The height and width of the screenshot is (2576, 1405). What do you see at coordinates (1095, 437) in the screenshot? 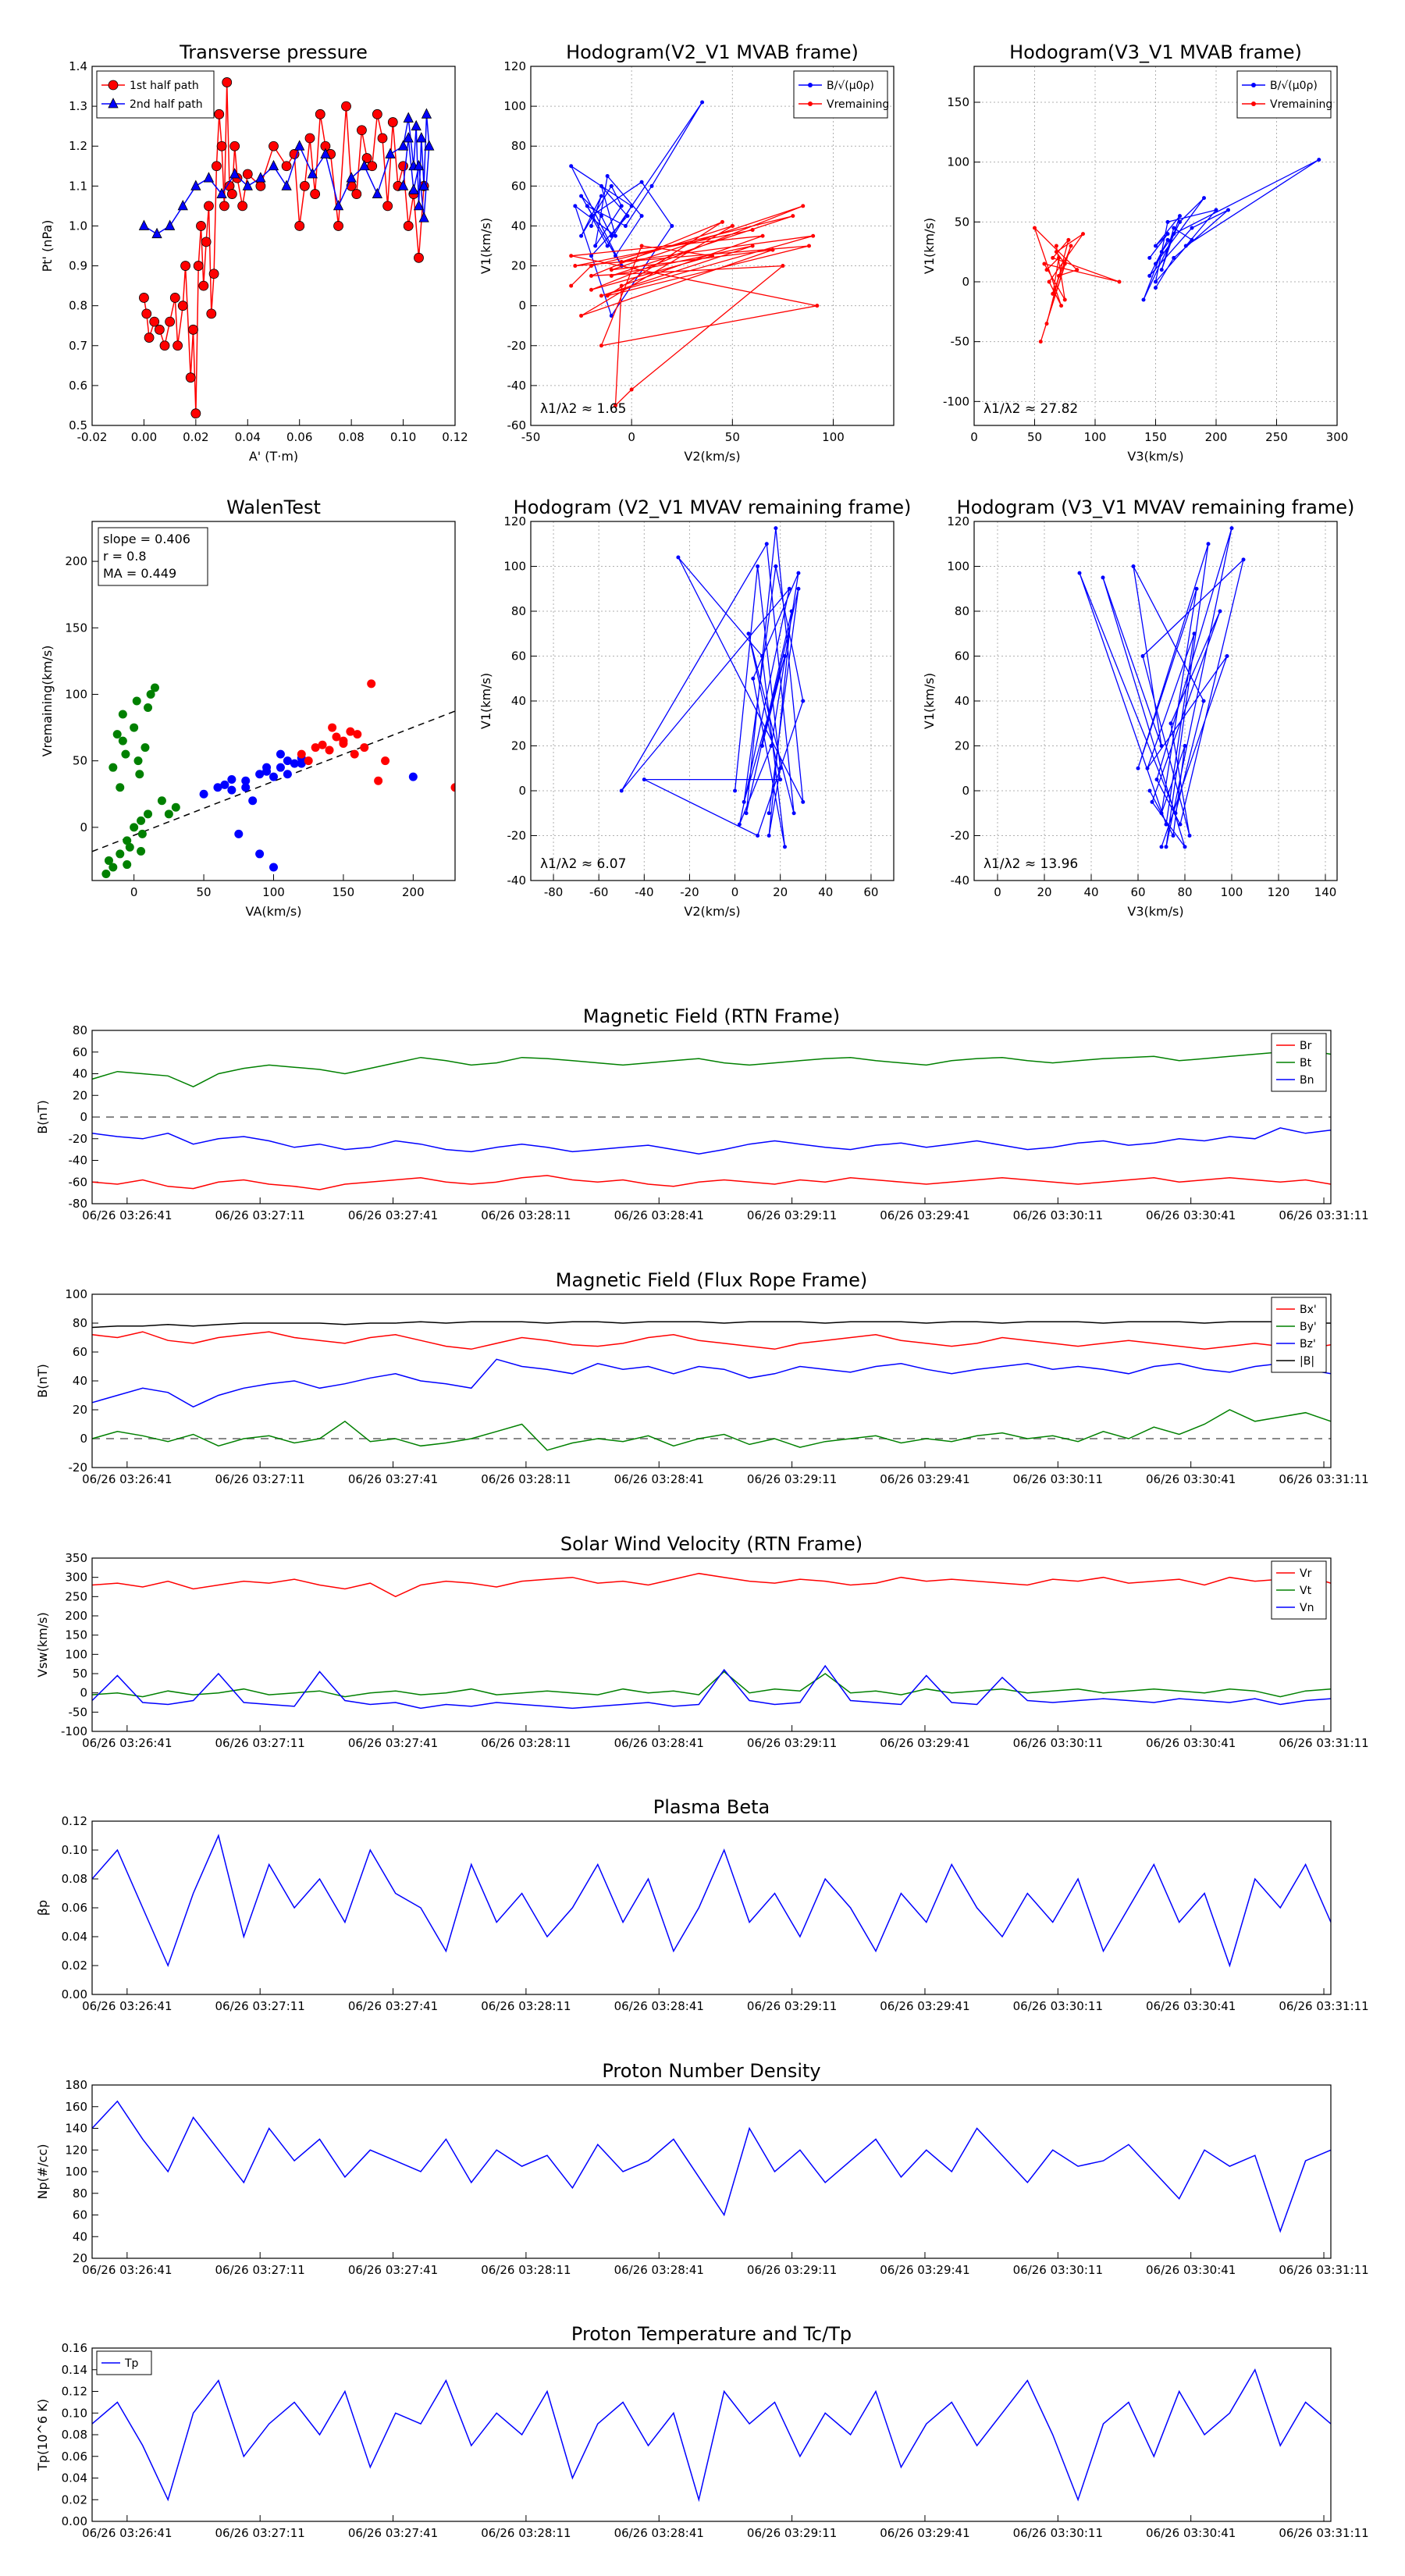
I see `x-tick-label: 100` at bounding box center [1095, 437].